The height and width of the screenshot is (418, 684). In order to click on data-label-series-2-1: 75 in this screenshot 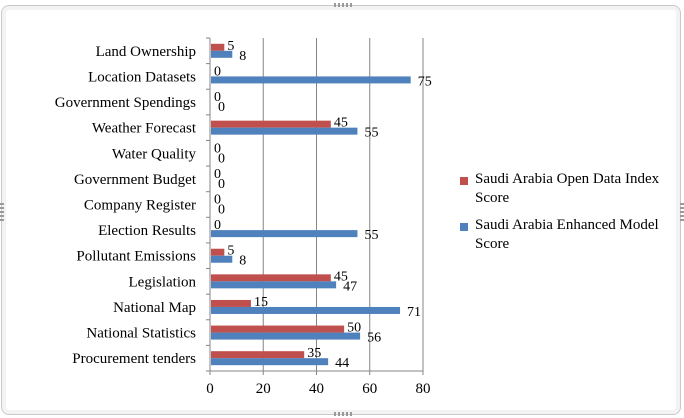, I will do `click(425, 81)`.